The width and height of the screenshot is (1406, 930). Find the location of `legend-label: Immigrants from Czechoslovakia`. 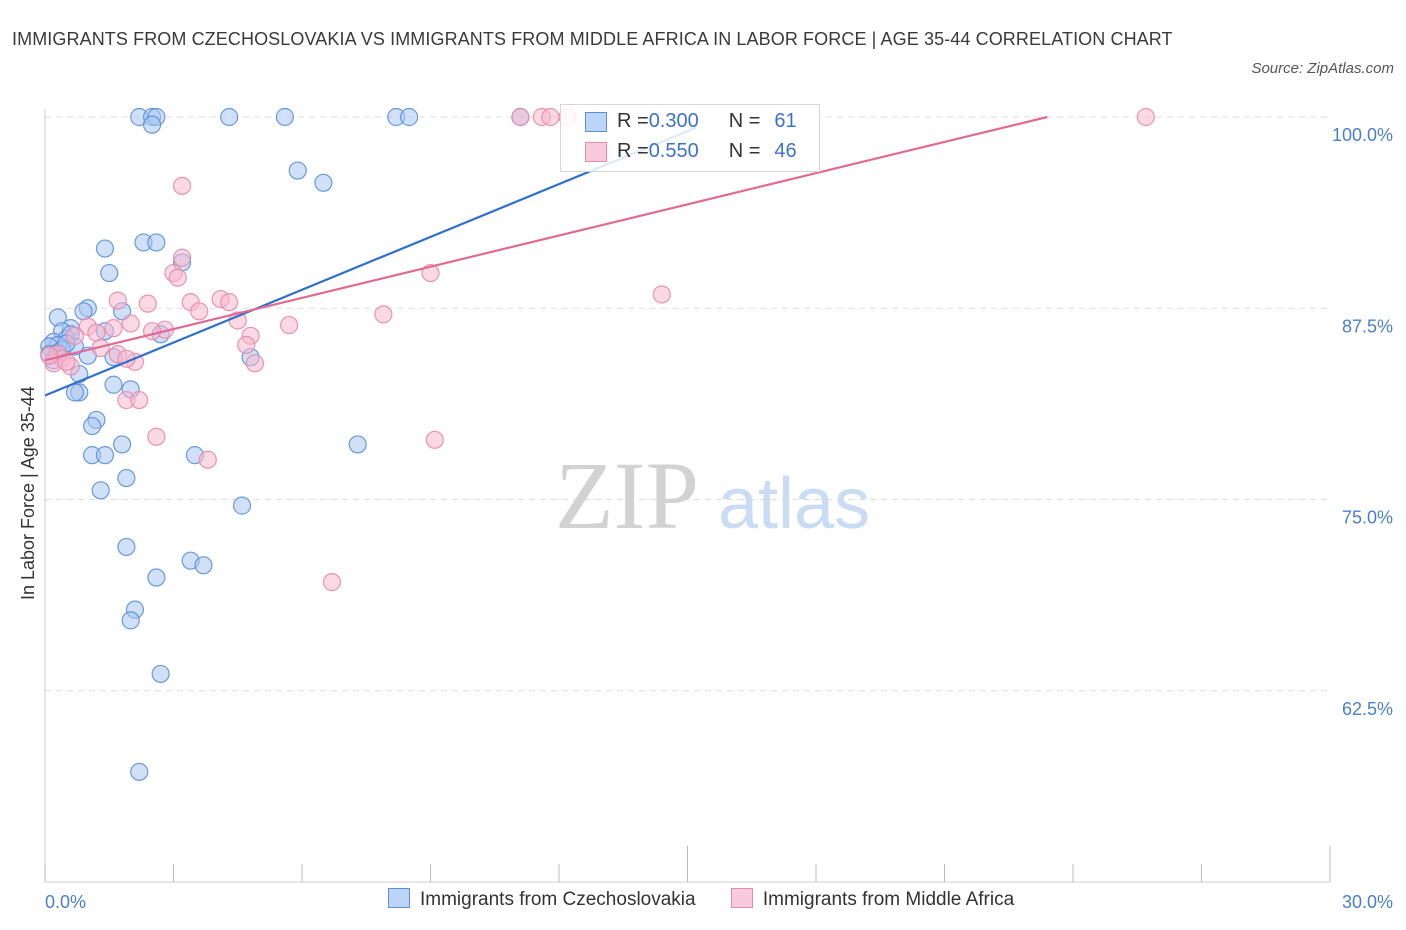

legend-label: Immigrants from Czechoslovakia is located at coordinates (558, 899).